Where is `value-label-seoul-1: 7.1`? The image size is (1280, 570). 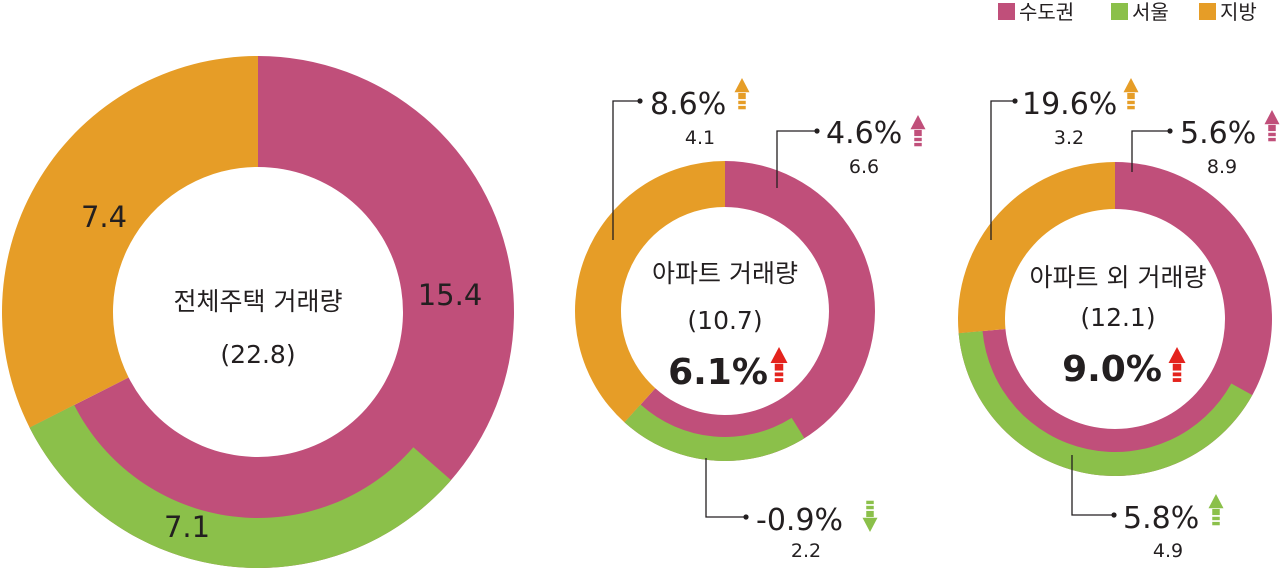 value-label-seoul-1: 7.1 is located at coordinates (187, 527).